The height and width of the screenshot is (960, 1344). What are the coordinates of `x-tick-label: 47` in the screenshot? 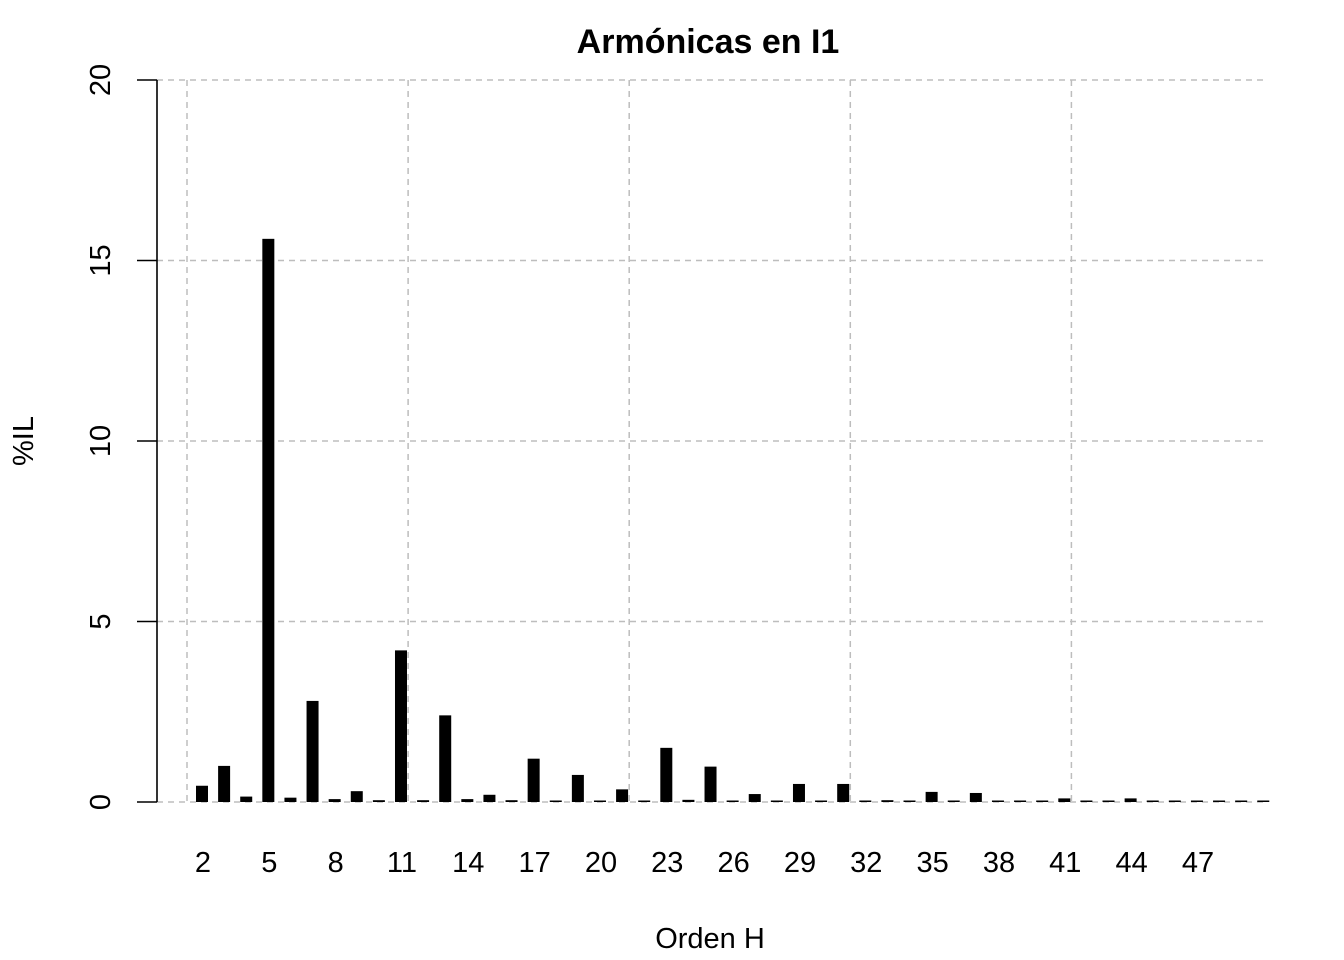 It's located at (1198, 863).